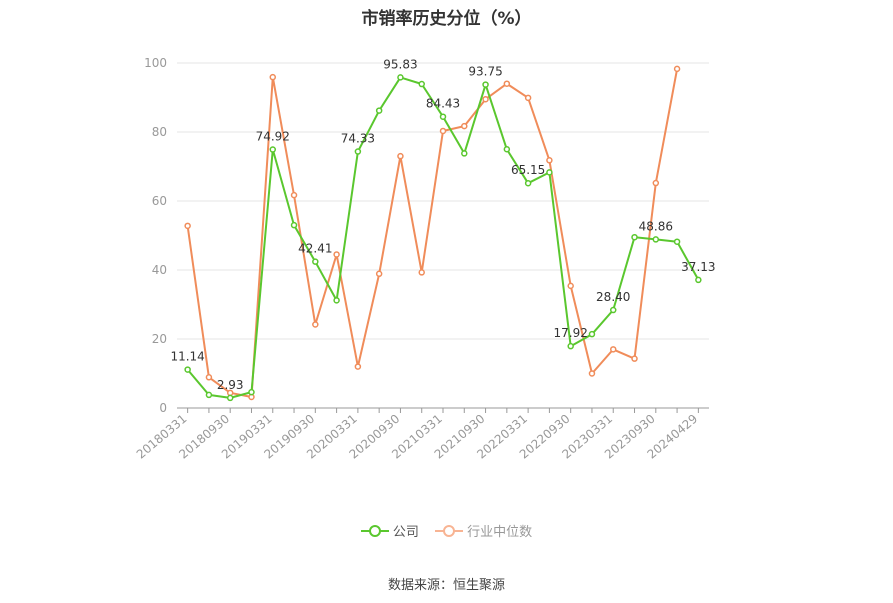  Describe the element at coordinates (405, 532) in the screenshot. I see `legend-label-company: 公司` at that location.